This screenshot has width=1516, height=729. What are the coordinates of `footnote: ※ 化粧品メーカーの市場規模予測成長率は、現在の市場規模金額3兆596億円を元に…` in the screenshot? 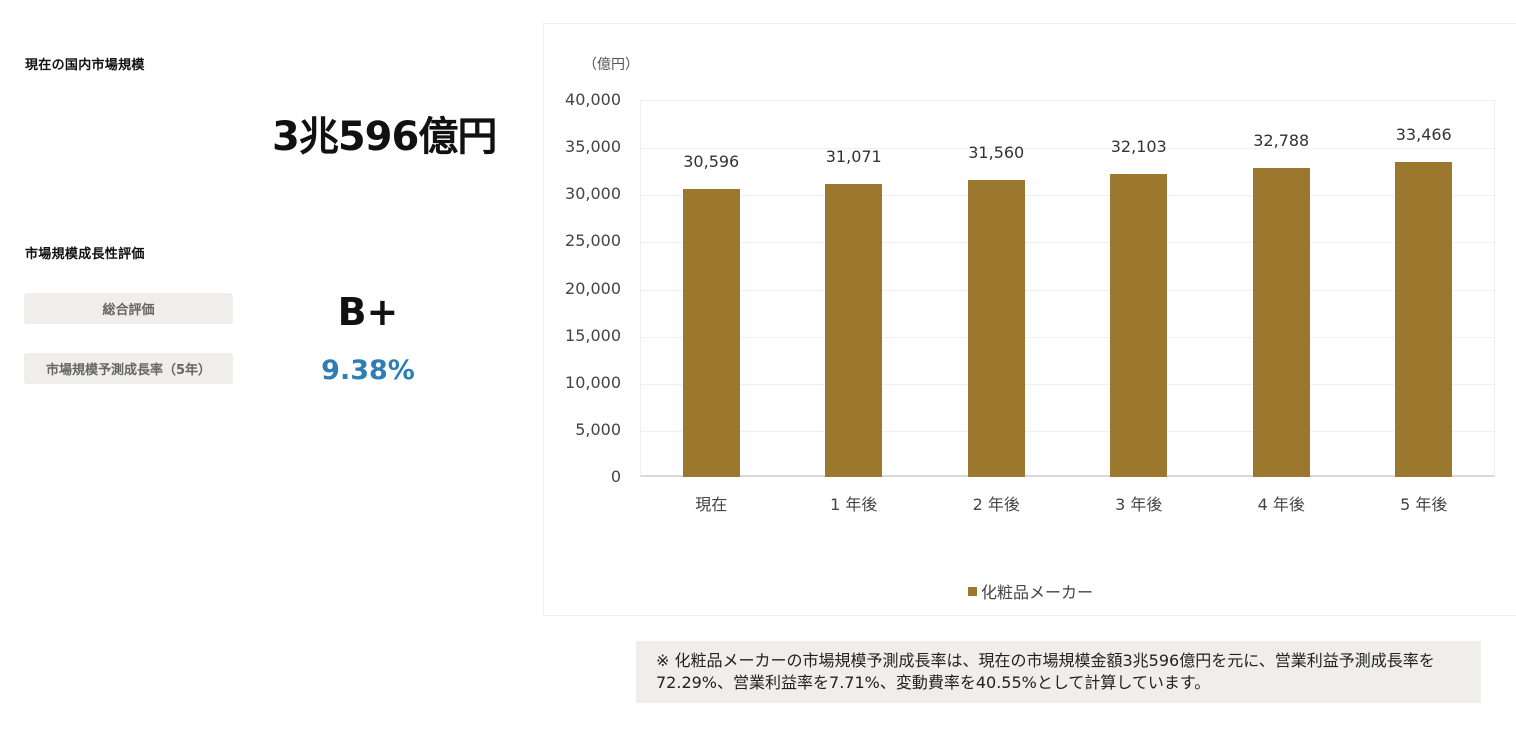 It's located at (1058, 672).